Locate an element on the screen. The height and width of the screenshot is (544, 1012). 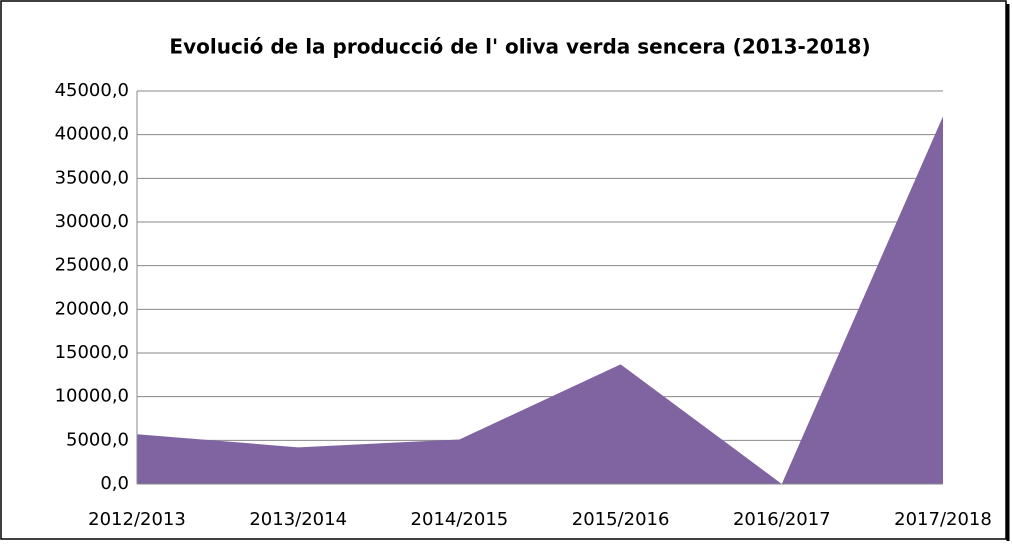
y-tick-label: 15000,0 is located at coordinates (92, 352).